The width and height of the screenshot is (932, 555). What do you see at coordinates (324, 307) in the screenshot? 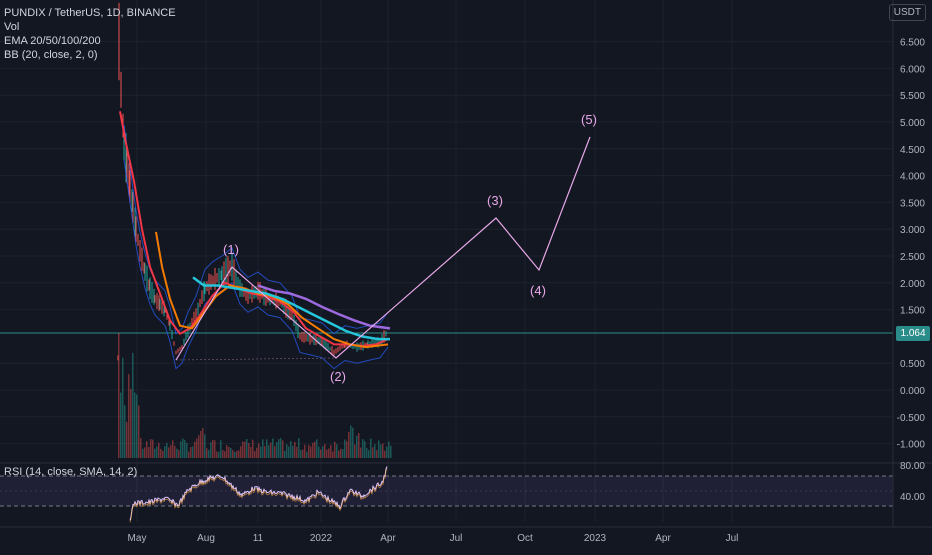
I see `ema200-line` at bounding box center [324, 307].